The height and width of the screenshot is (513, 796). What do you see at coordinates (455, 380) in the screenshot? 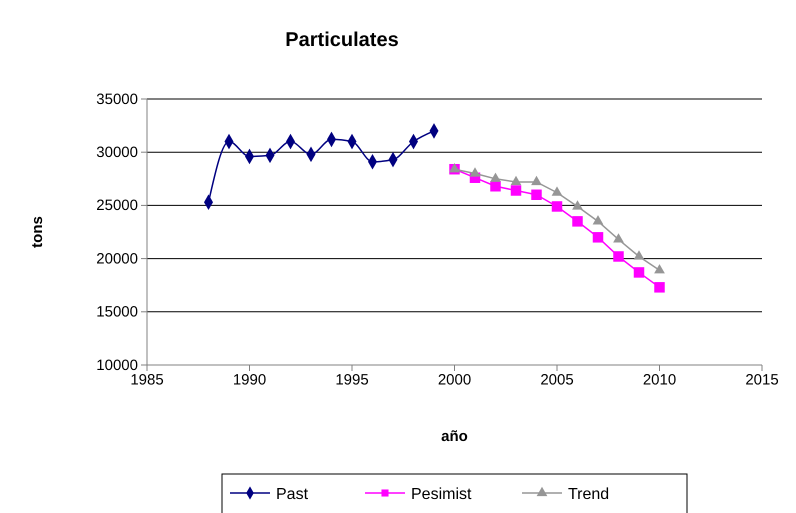
I see `x-tick-label: 2000` at bounding box center [455, 380].